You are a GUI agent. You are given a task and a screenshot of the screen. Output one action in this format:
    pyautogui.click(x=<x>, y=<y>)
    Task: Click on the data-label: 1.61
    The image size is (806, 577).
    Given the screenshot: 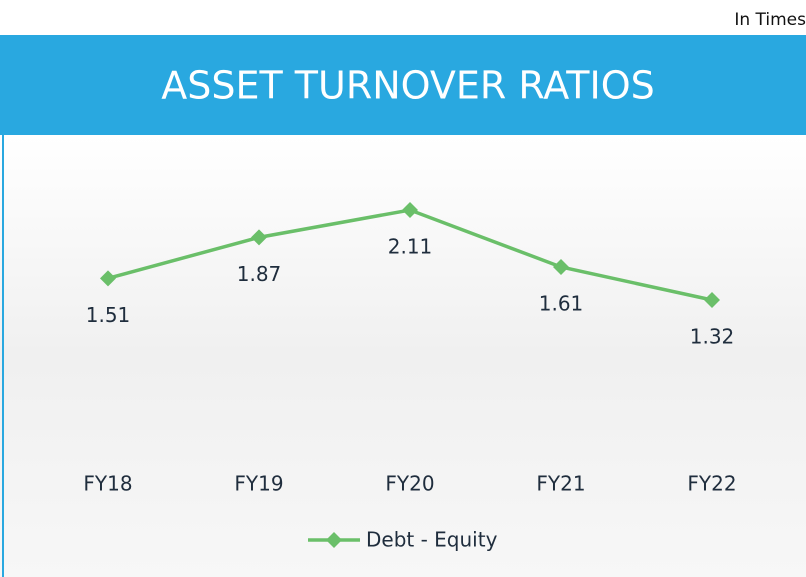 What is the action you would take?
    pyautogui.click(x=561, y=303)
    